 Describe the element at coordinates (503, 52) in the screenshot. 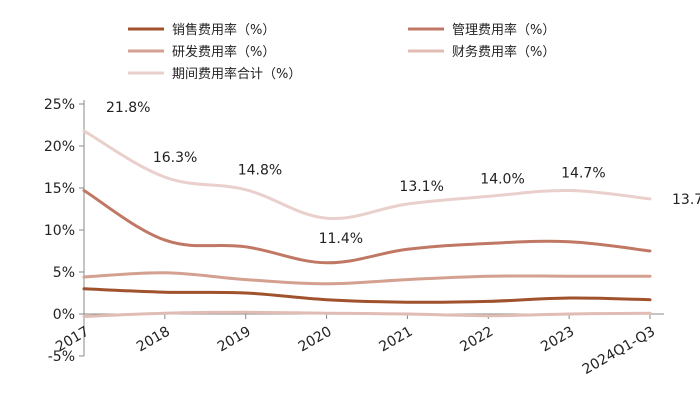

I see `legend-label-3: 财务费用率（%）` at that location.